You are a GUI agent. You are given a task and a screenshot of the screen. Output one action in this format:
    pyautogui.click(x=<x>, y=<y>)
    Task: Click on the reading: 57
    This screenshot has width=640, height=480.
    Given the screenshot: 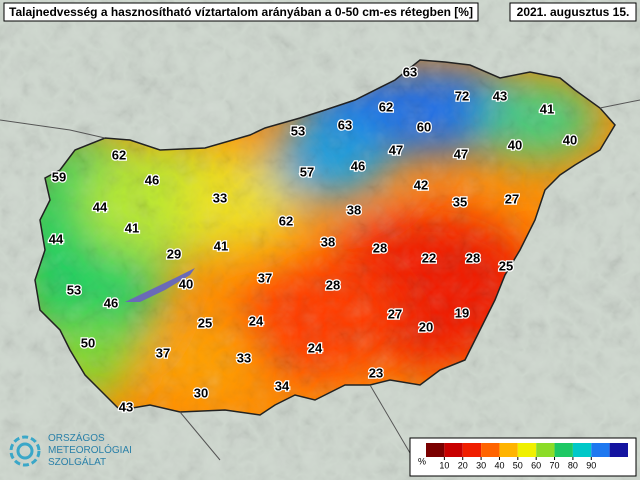 What is the action you would take?
    pyautogui.click(x=307, y=171)
    